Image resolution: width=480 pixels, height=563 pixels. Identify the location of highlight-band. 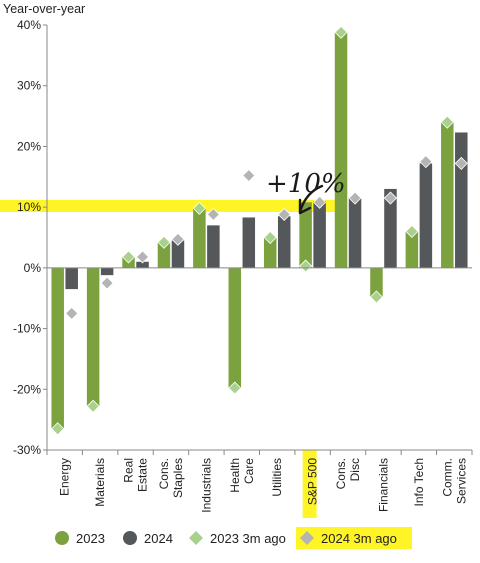
(172, 205).